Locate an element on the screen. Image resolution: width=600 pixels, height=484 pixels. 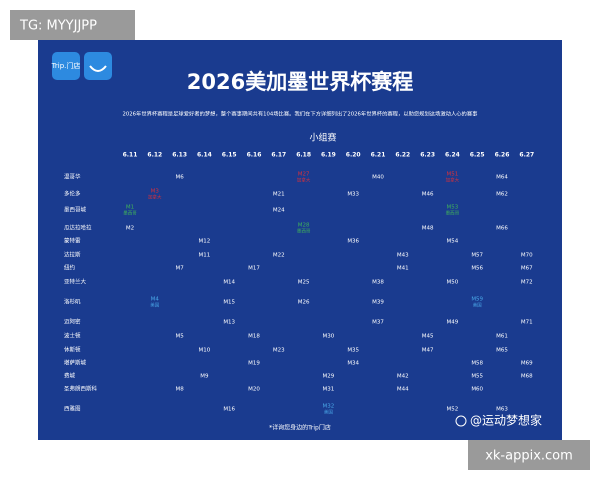
match: M6 is located at coordinates (179, 178).